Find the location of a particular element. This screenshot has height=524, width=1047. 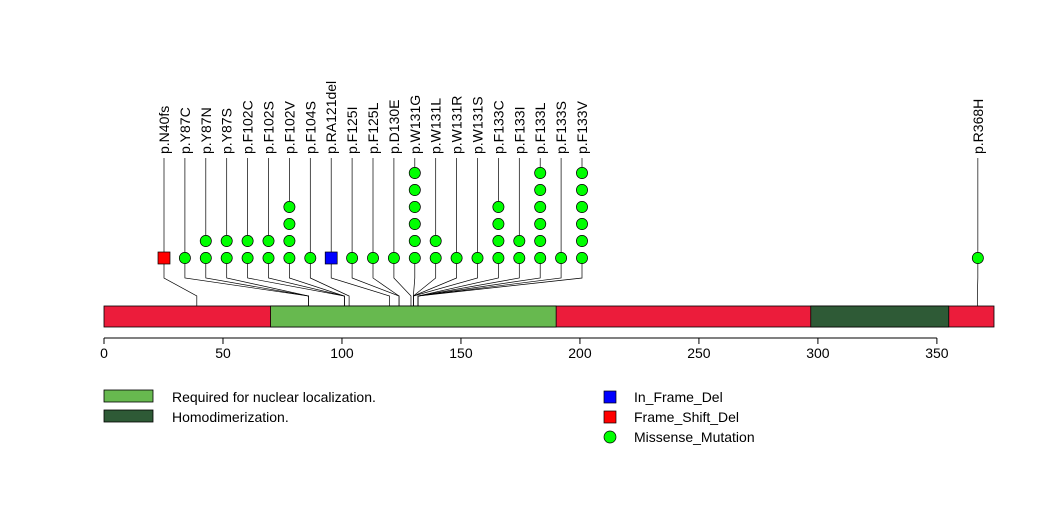

mutation-label: p.F125I is located at coordinates (352, 130).